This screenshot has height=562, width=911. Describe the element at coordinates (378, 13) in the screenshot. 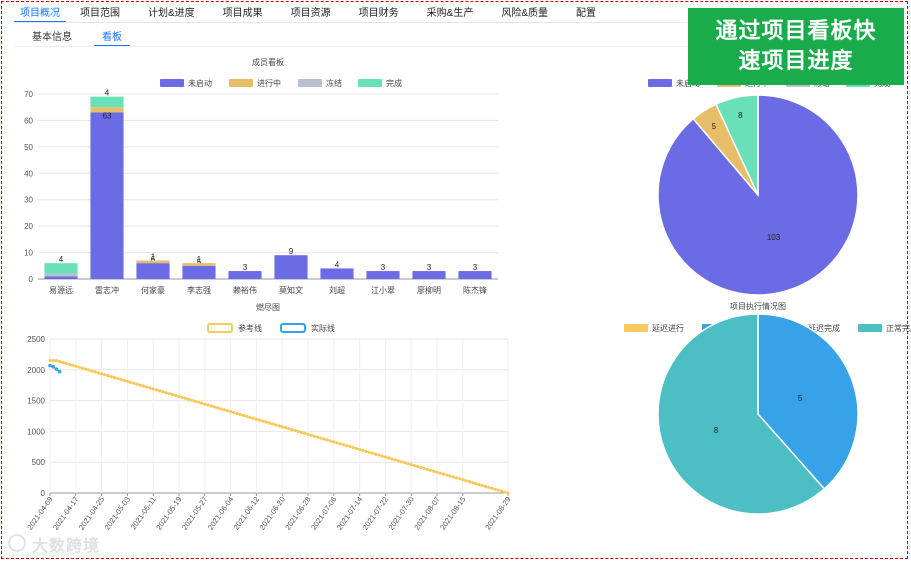

I see `tab-finance: 项目财务` at that location.